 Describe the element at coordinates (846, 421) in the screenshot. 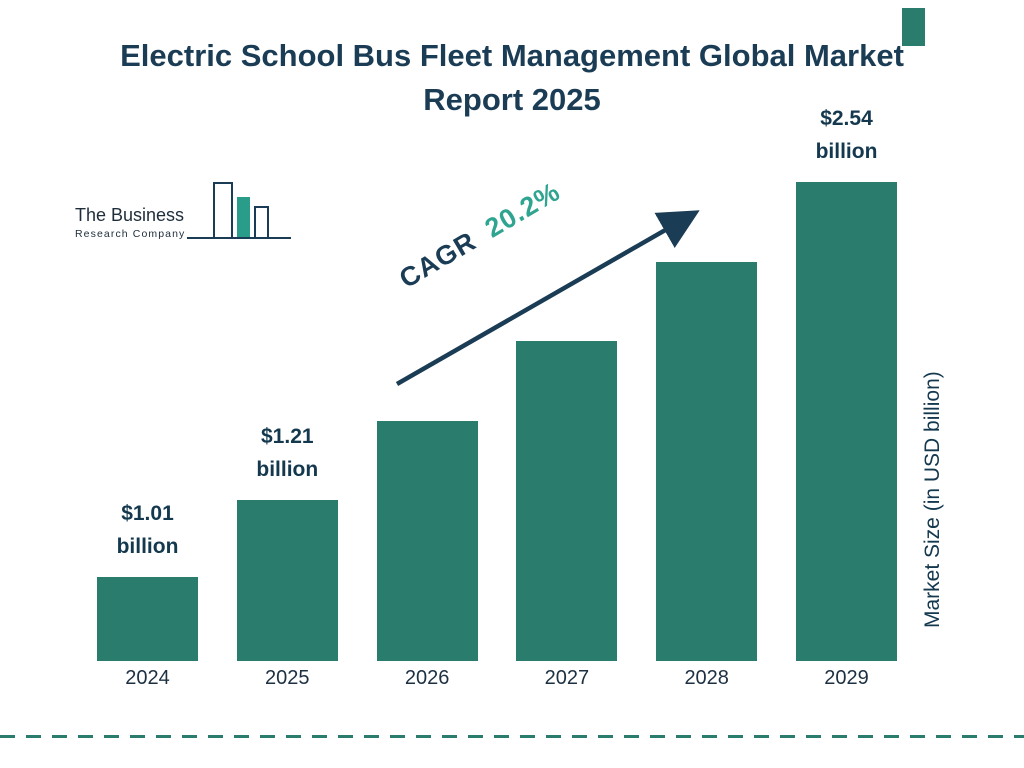

I see `bar-2029` at that location.